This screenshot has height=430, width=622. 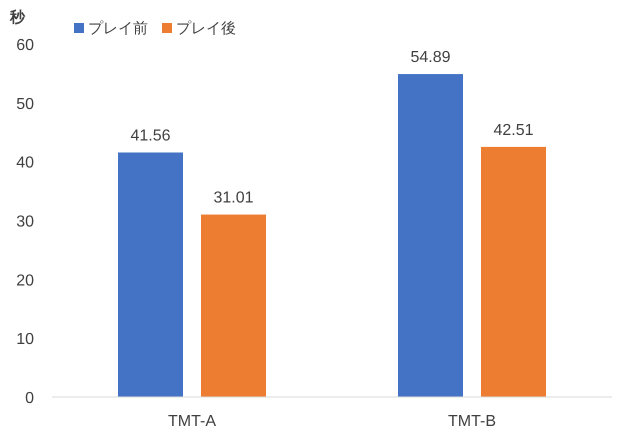 I want to click on y-tick-label: 10, so click(x=25, y=339).